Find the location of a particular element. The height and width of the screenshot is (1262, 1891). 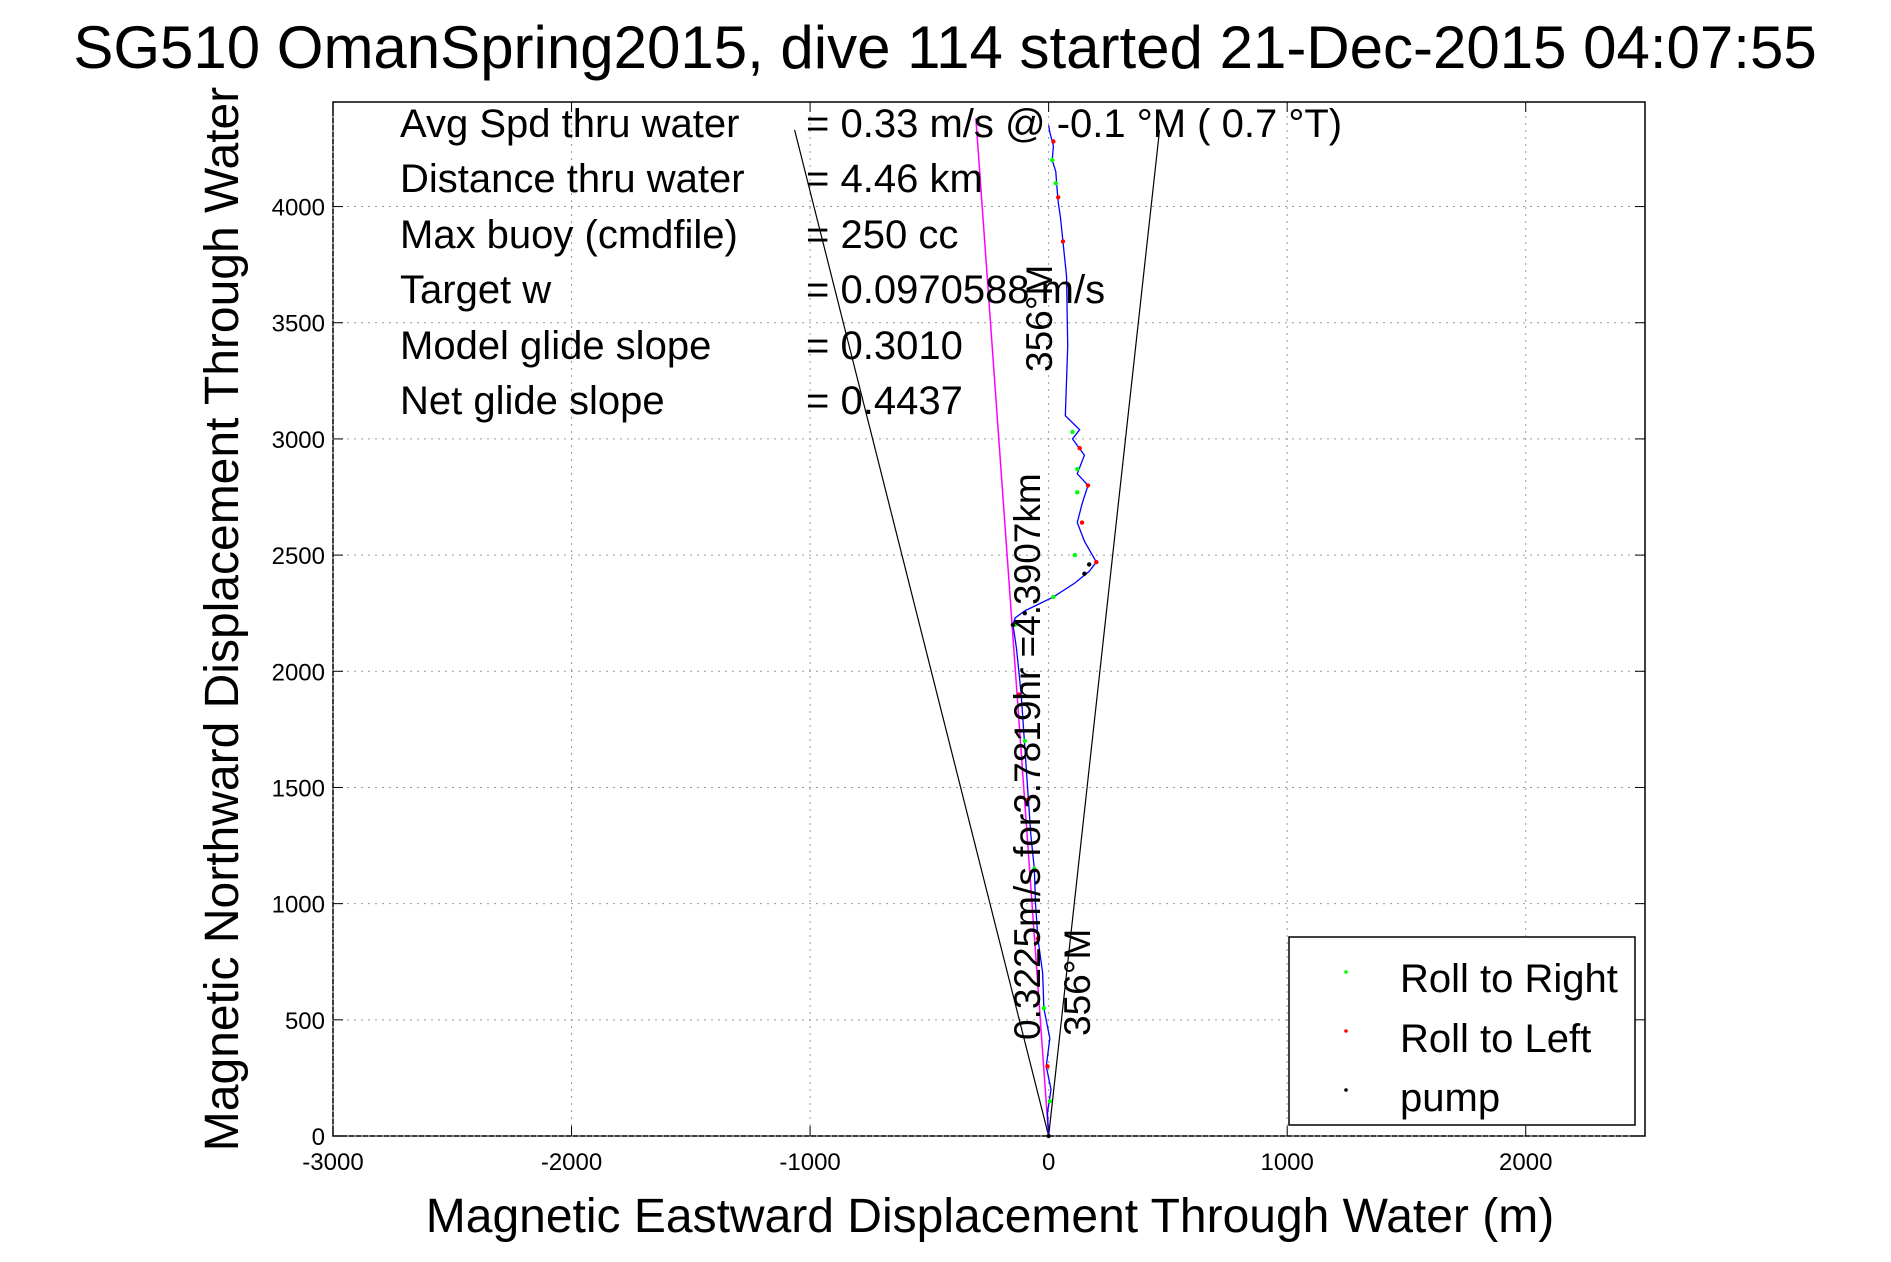

legend-box is located at coordinates (1462, 1031).